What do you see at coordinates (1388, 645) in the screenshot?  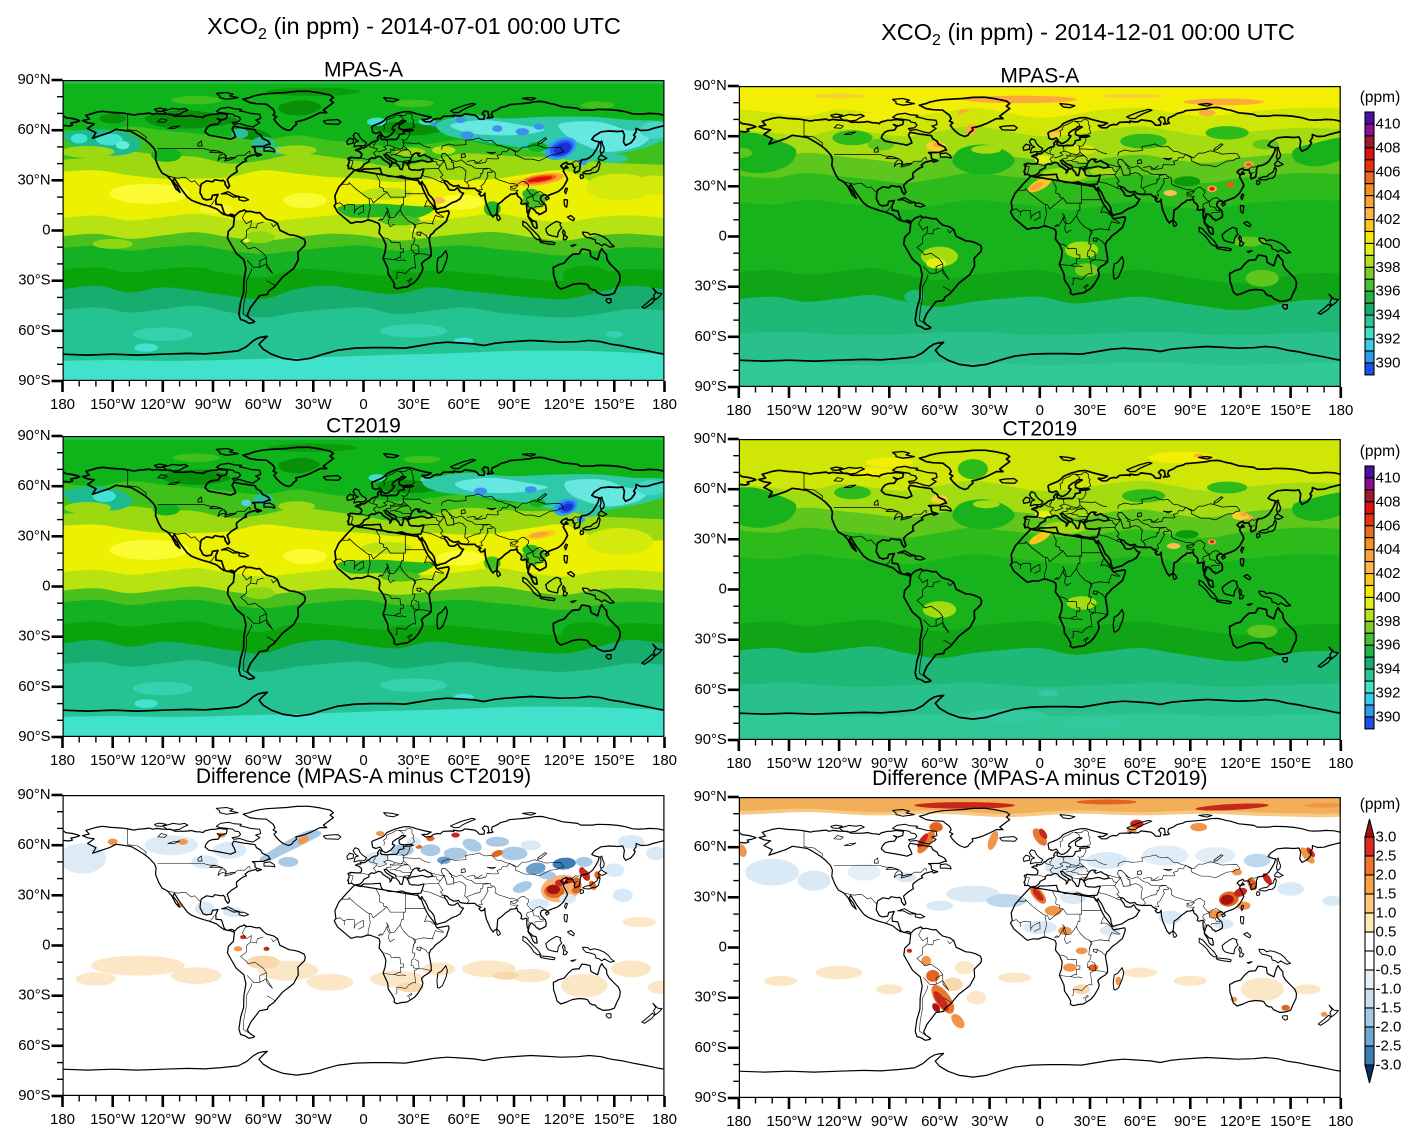 I see `svg-text: 396` at bounding box center [1388, 645].